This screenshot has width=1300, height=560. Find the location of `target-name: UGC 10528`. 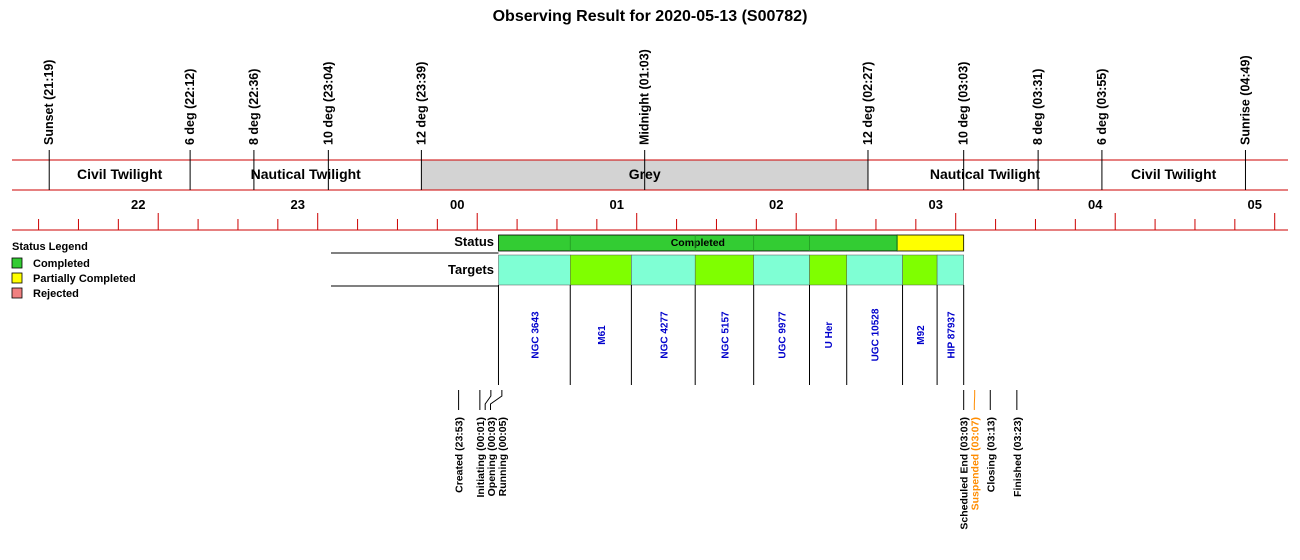

target-name: UGC 10528 is located at coordinates (876, 334).